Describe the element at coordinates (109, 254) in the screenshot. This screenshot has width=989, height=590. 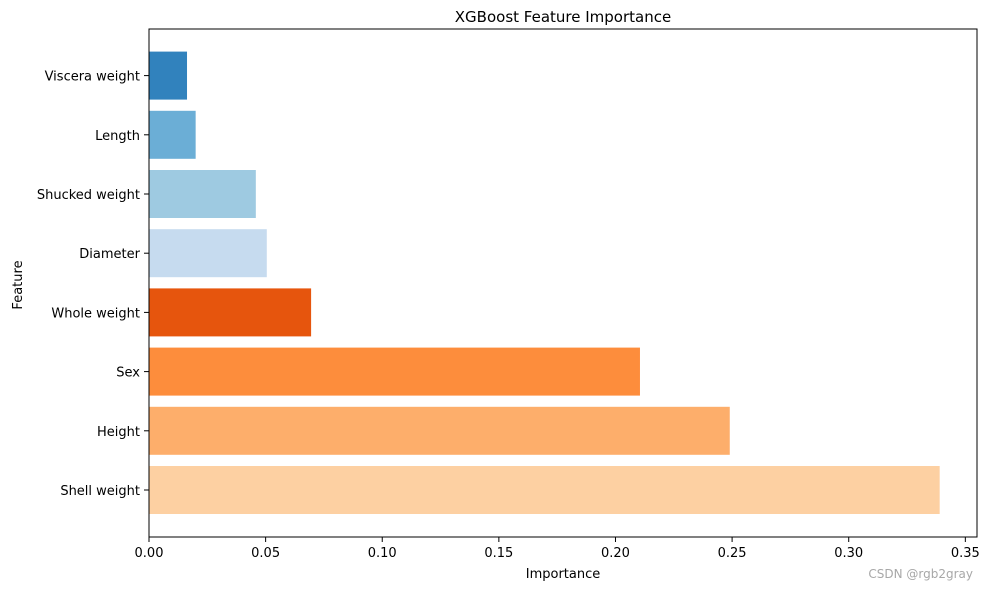
I see `y-tick-label: Diameter` at that location.